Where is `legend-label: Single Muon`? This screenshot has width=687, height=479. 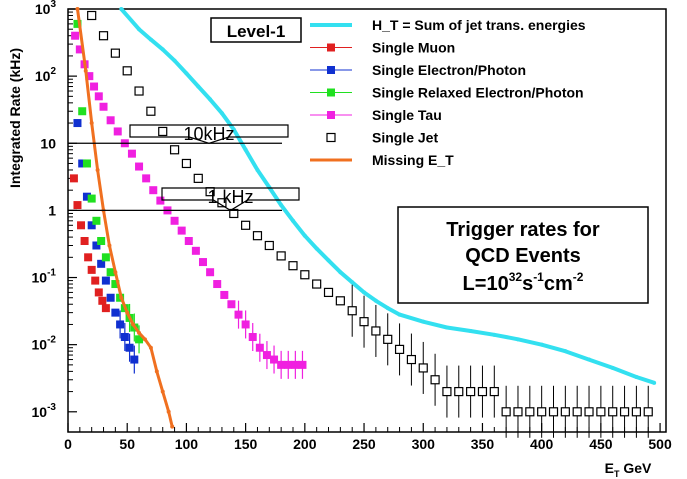 legend-label: Single Muon is located at coordinates (413, 48).